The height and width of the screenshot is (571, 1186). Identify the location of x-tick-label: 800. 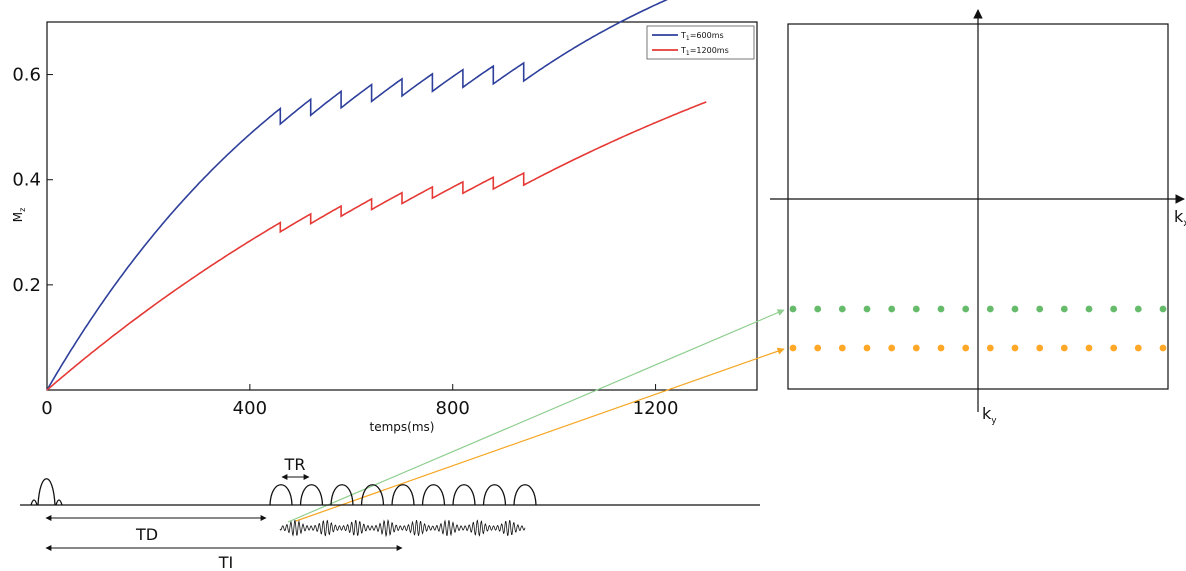
(453, 408).